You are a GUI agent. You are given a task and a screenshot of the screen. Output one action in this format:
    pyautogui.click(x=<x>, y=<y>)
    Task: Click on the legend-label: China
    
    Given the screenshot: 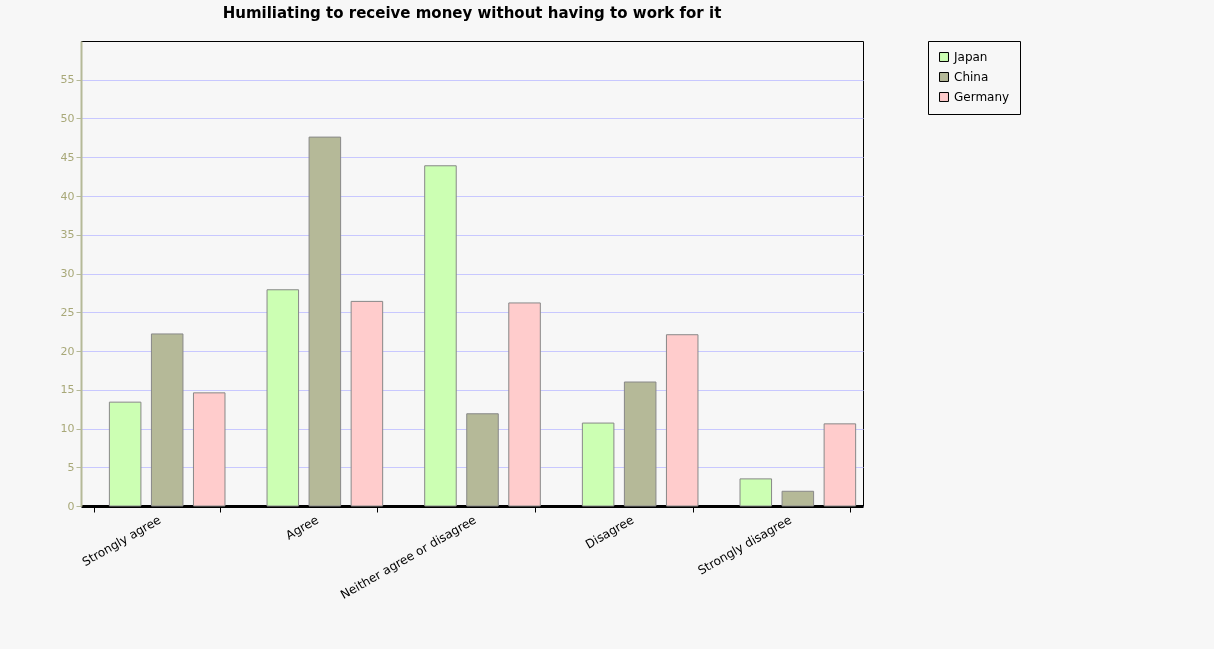 What is the action you would take?
    pyautogui.click(x=971, y=77)
    